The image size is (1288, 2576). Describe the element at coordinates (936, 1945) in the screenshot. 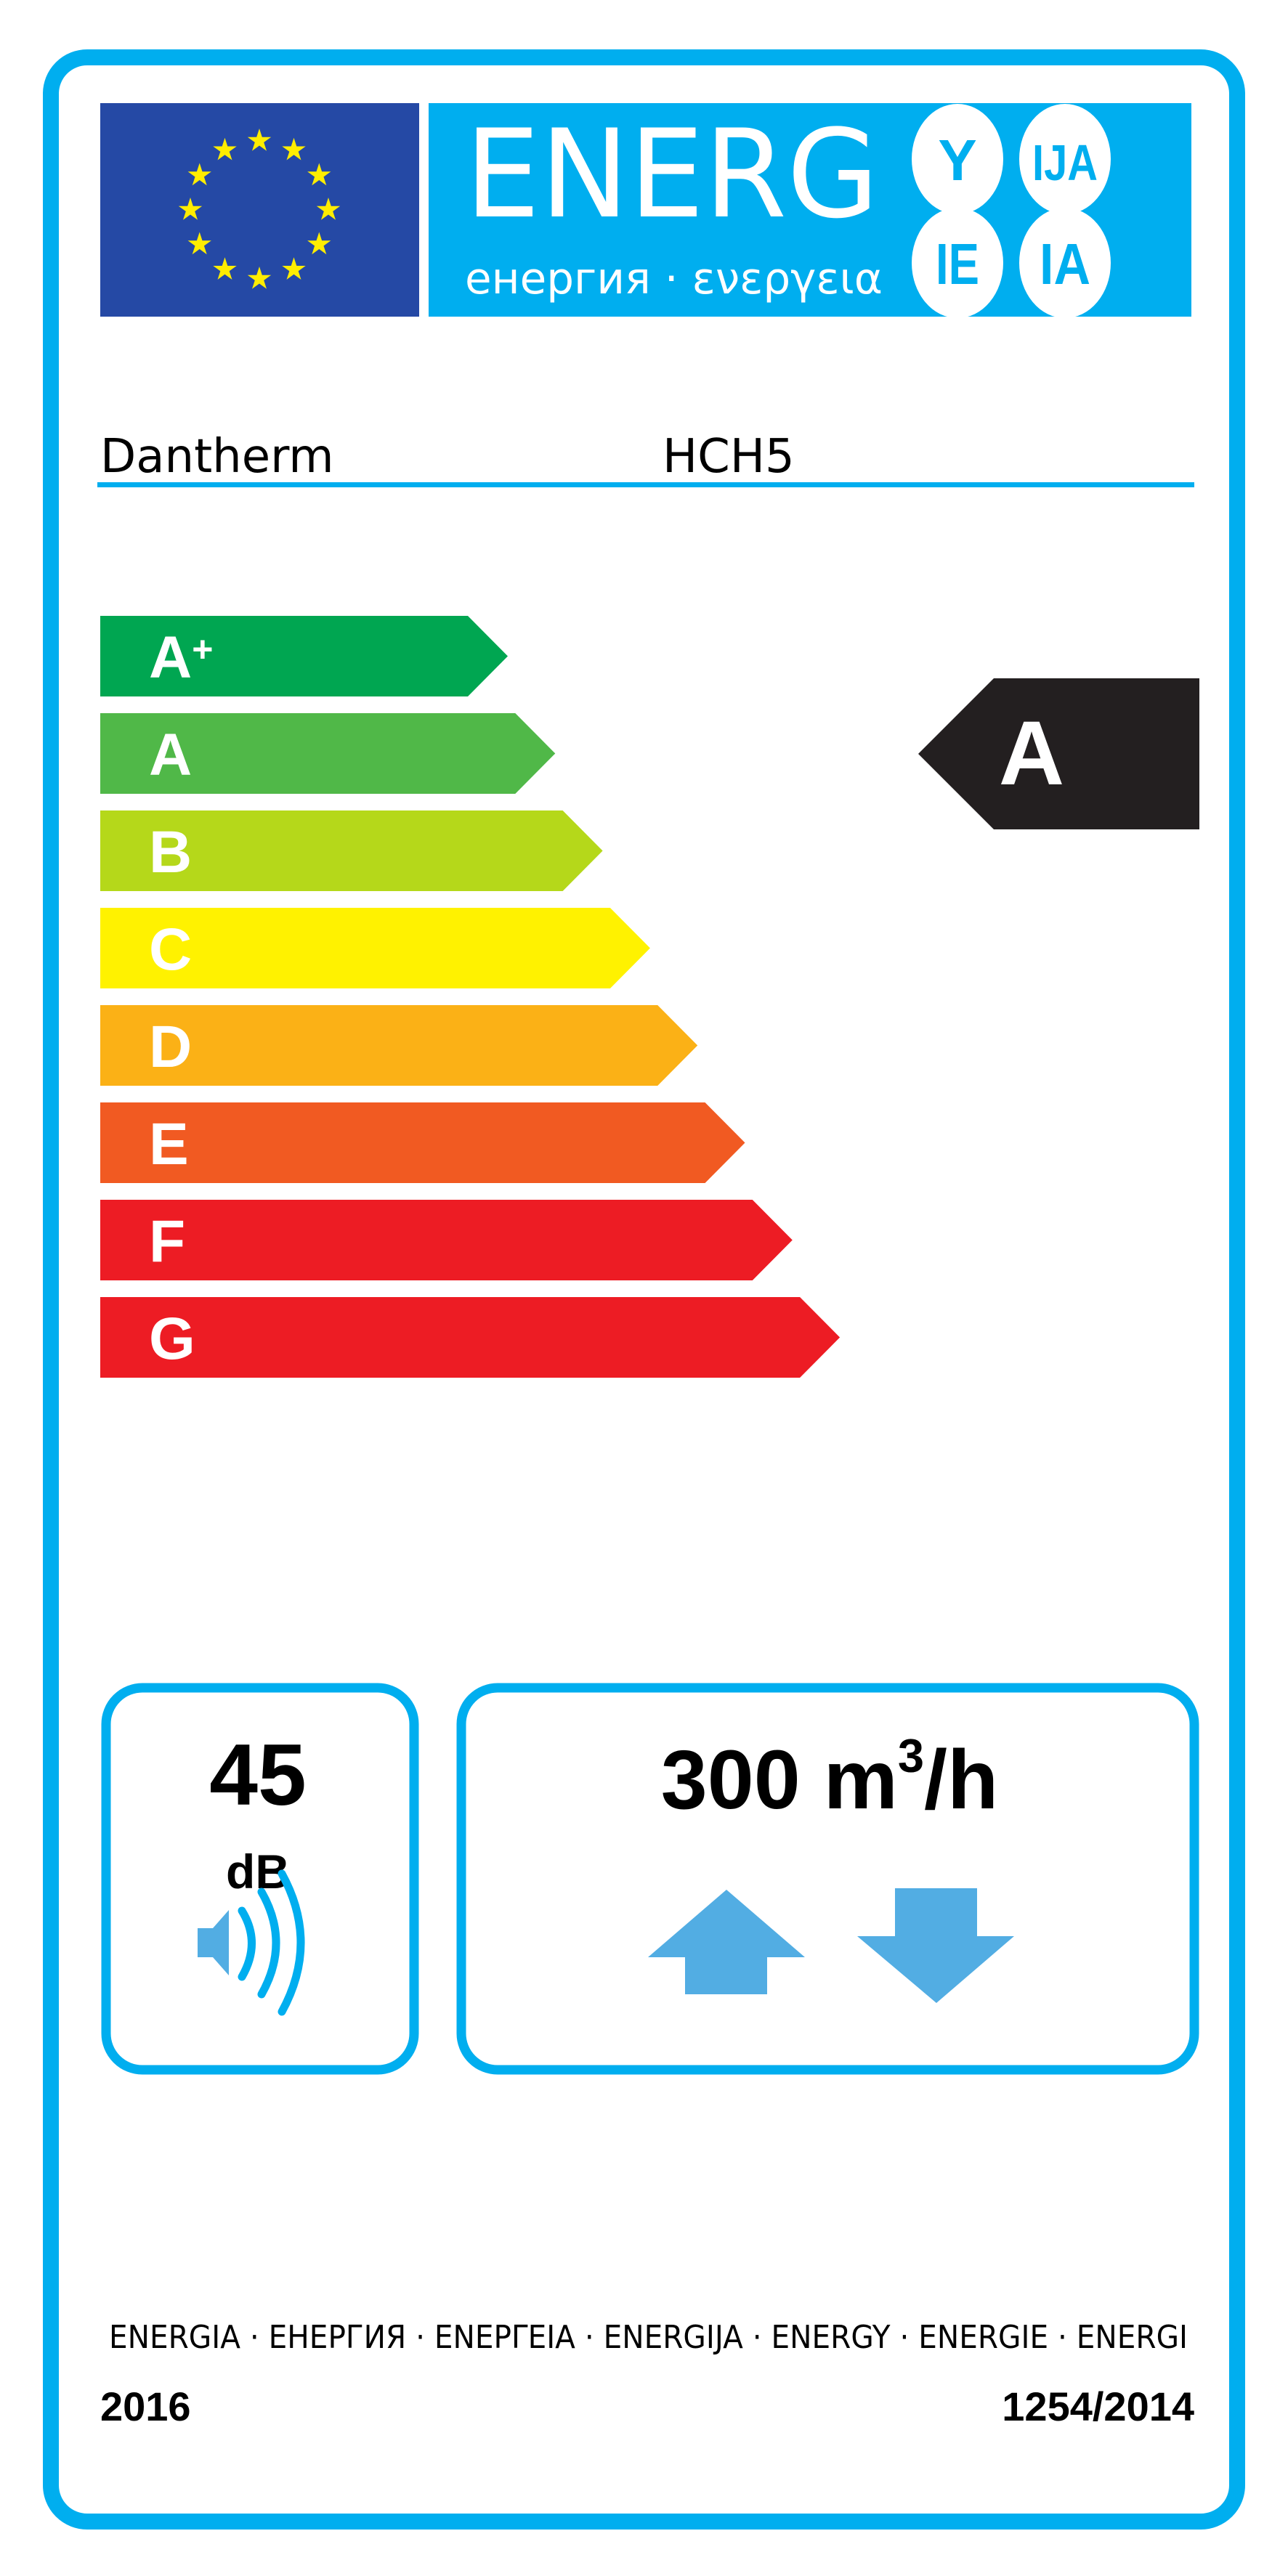

I see `arrow-down-icon` at that location.